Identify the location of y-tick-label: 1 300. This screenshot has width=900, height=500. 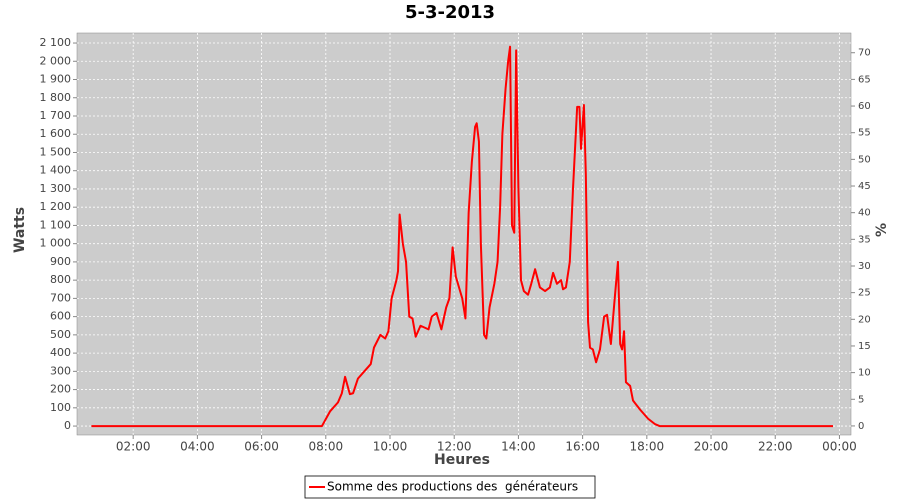
(56, 188).